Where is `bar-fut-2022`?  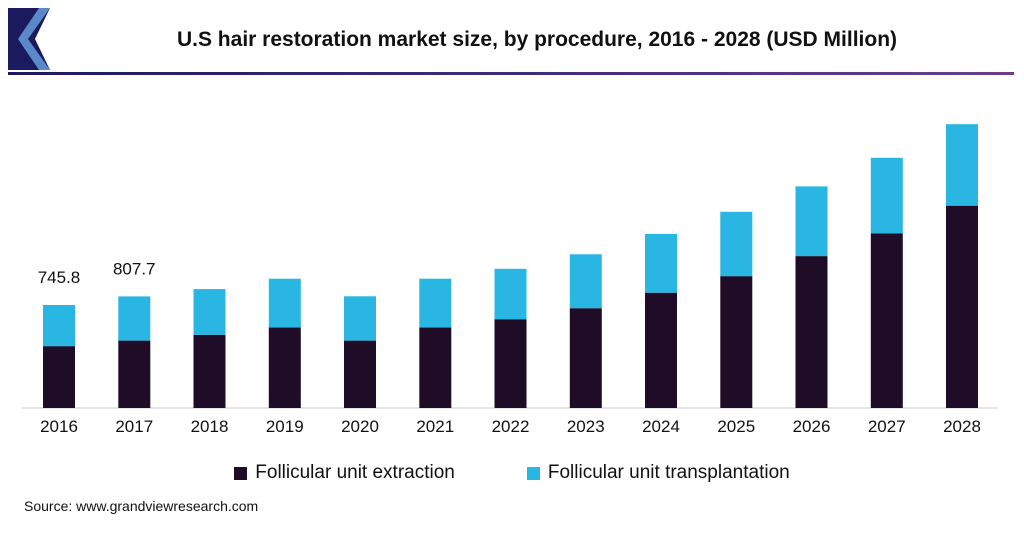
bar-fut-2022 is located at coordinates (510, 294).